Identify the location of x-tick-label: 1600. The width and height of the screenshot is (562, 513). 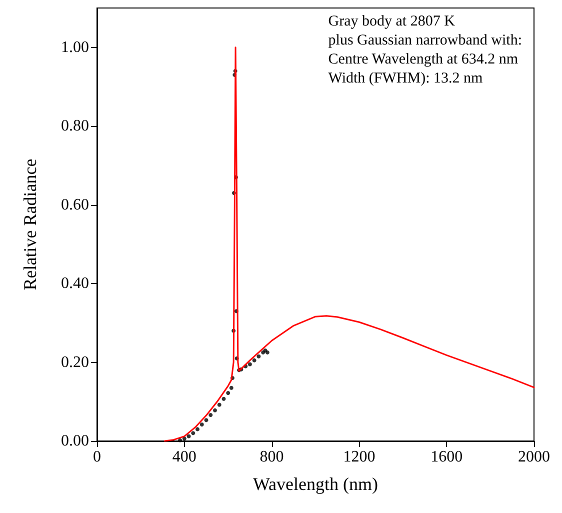
(446, 457).